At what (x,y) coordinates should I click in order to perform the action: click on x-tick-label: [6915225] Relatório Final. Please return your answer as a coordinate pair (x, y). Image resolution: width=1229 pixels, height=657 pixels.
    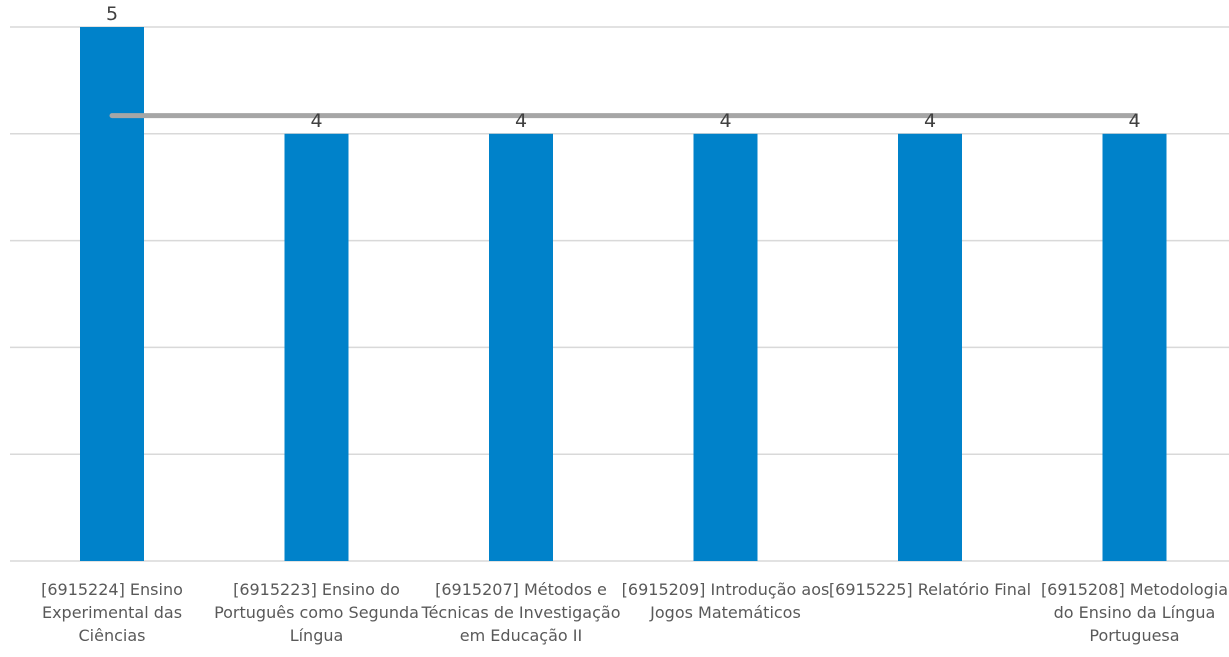
    Looking at the image, I should click on (930, 589).